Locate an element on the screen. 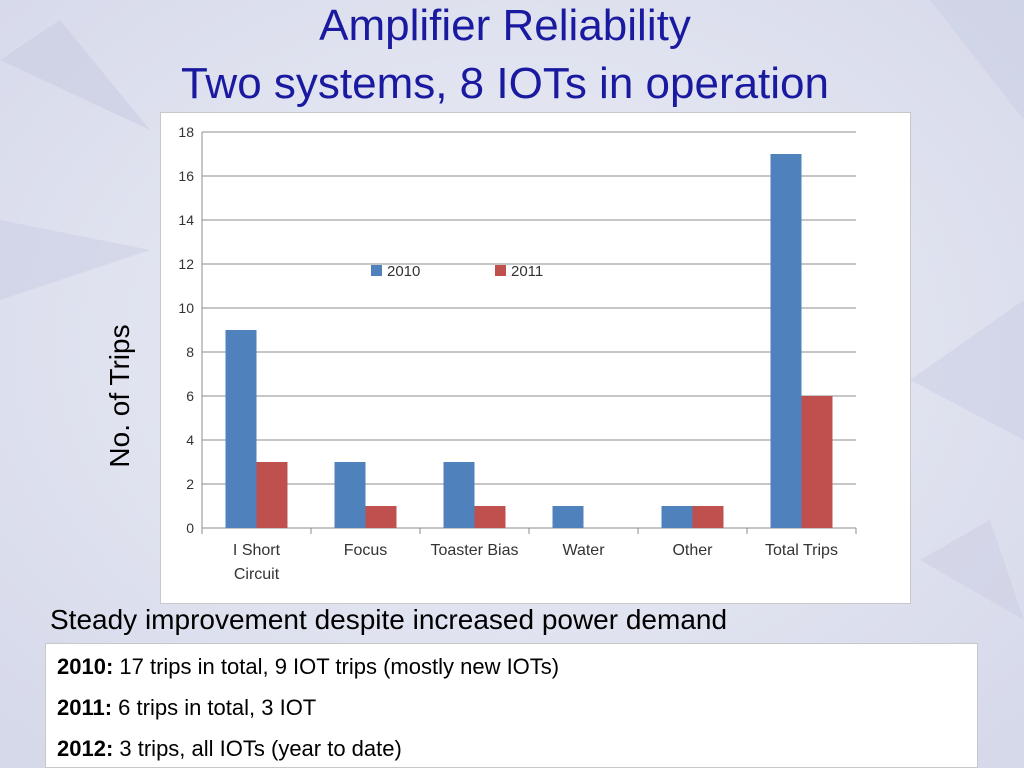 This screenshot has height=768, width=1024. note-line-2012: 2012: 3 trips, all IOTs (year to date) is located at coordinates (229, 749).